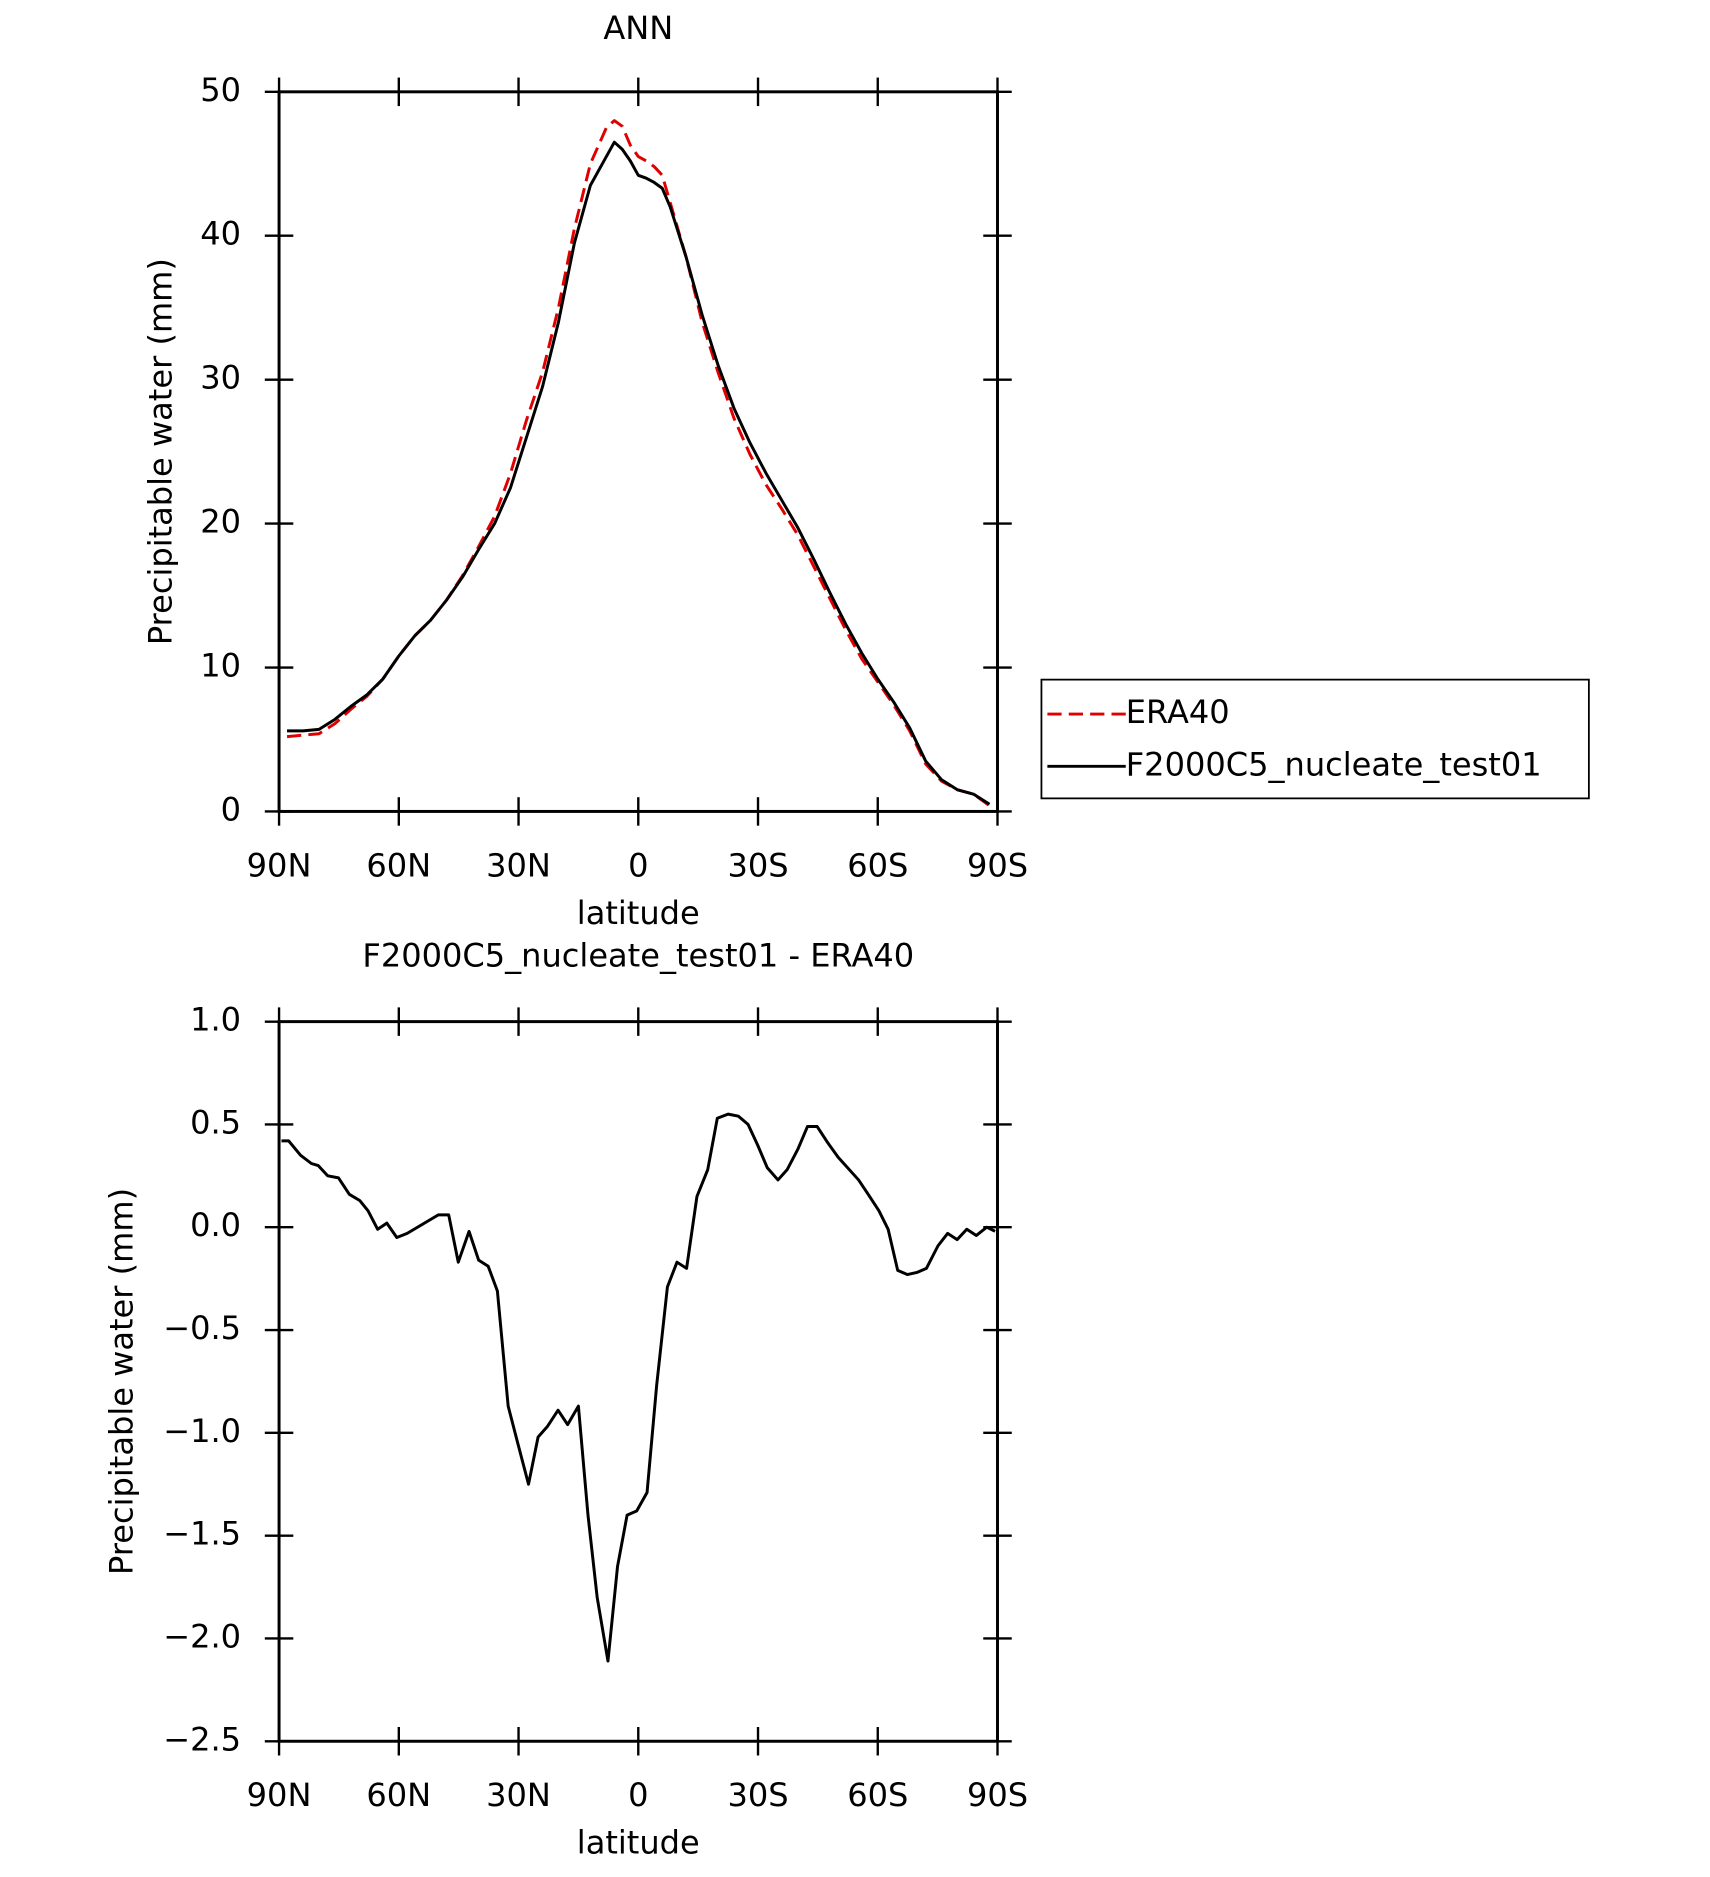  Describe the element at coordinates (220, 234) in the screenshot. I see `y-tick-label: 40` at that location.